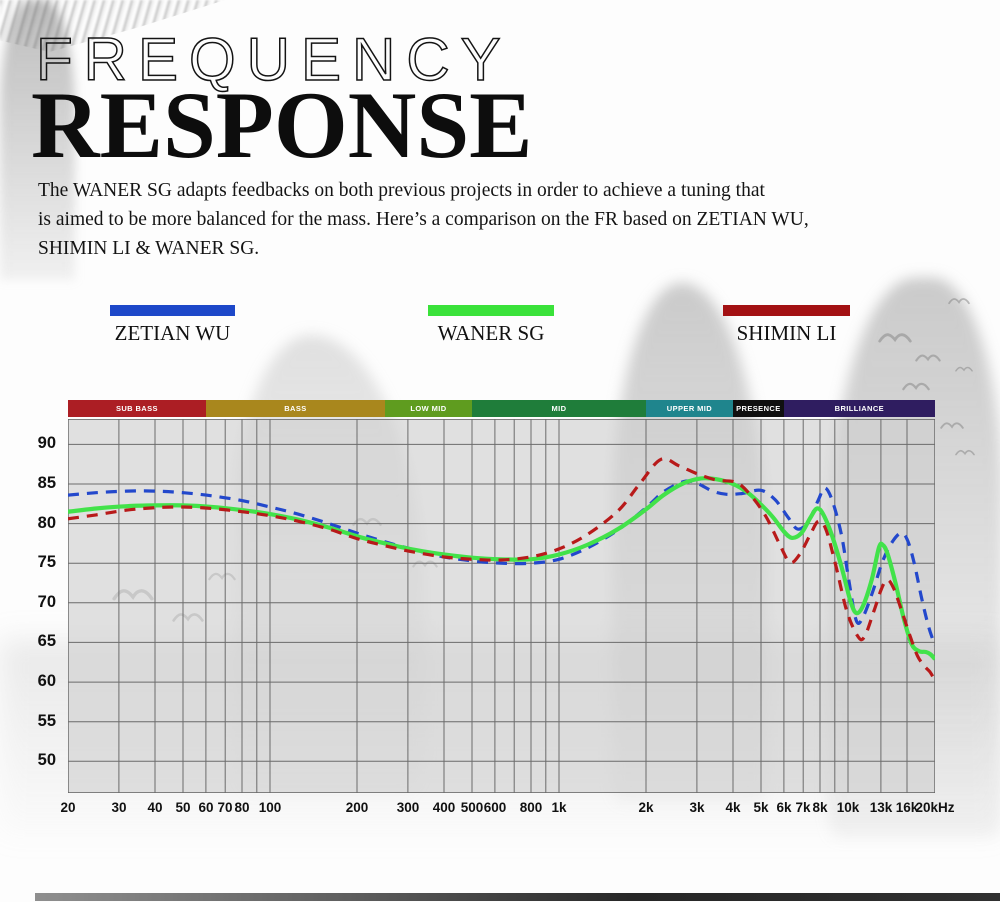 The height and width of the screenshot is (902, 1000). What do you see at coordinates (786, 333) in the screenshot?
I see `legend-label: SHIMIN LI` at bounding box center [786, 333].